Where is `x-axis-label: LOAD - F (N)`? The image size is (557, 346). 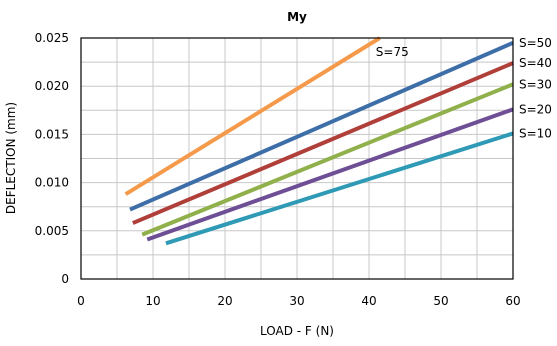
x-axis-label: LOAD - F (N) is located at coordinates (297, 331).